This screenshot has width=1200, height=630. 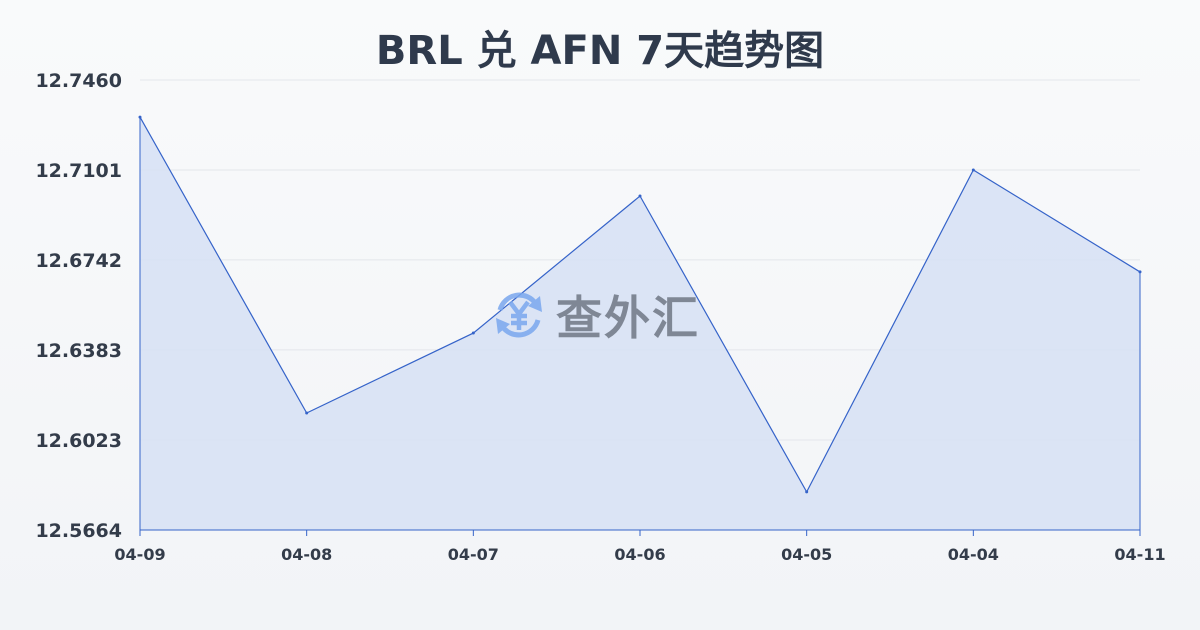 I want to click on y-tick-label: 12.7460, so click(x=78, y=81).